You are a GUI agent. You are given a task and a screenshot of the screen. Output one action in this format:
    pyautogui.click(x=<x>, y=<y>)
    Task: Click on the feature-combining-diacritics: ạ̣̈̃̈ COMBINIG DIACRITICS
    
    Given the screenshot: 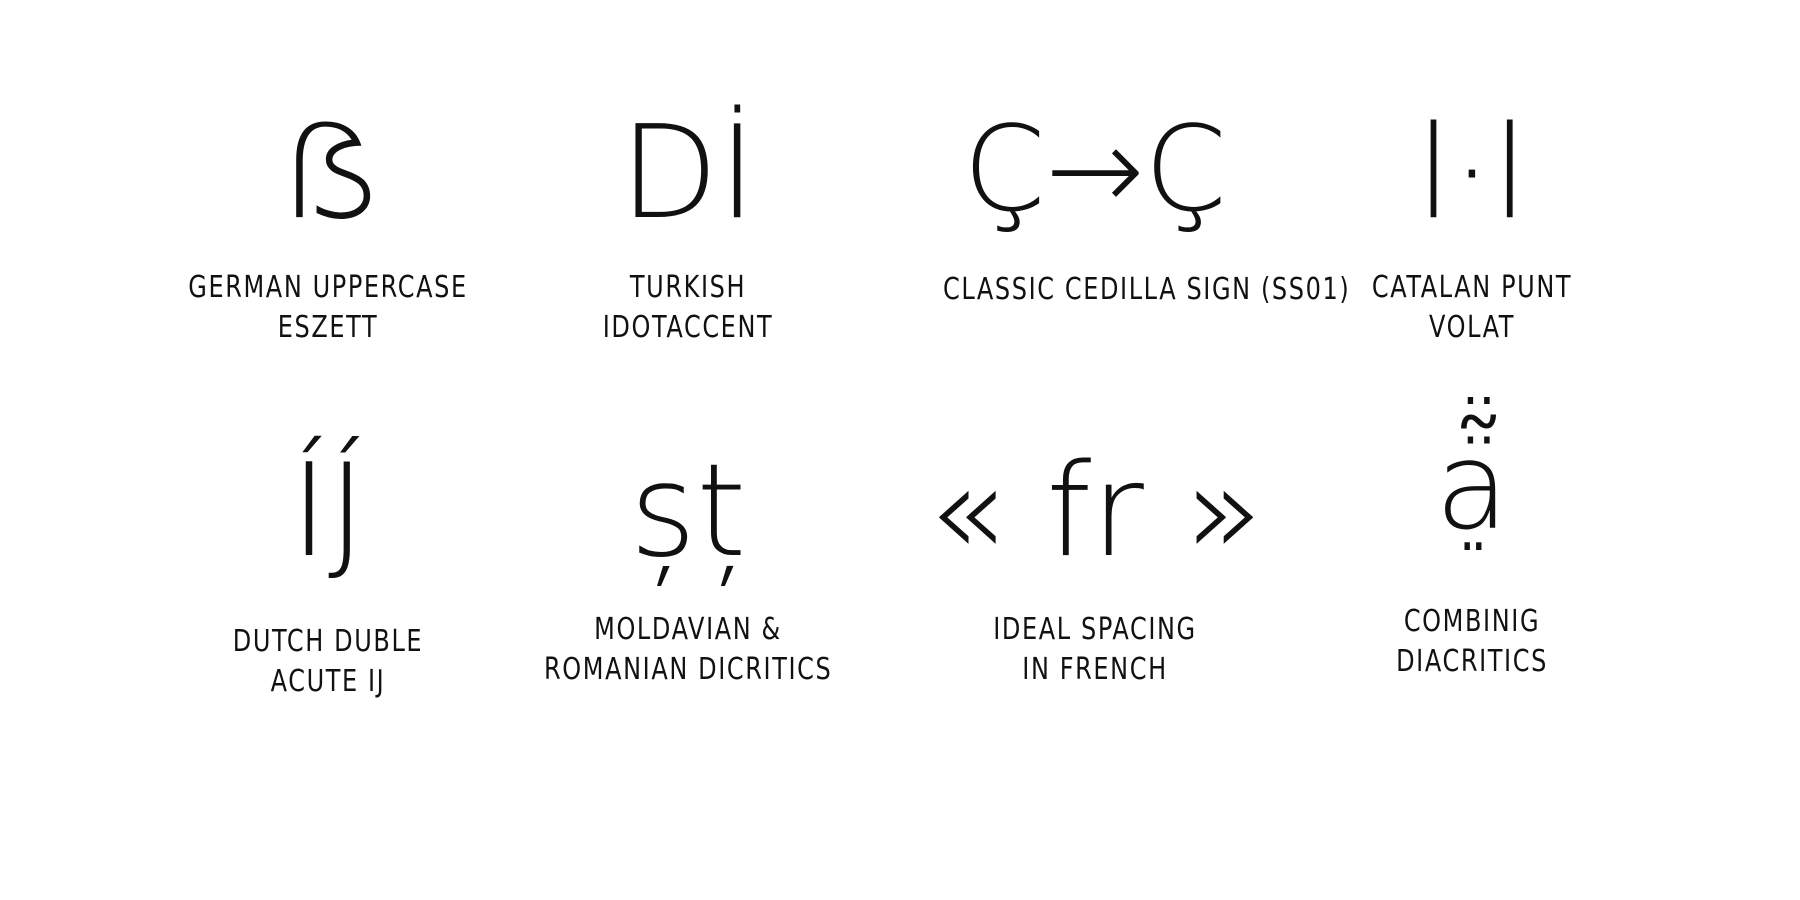 What is the action you would take?
    pyautogui.click(x=1472, y=555)
    